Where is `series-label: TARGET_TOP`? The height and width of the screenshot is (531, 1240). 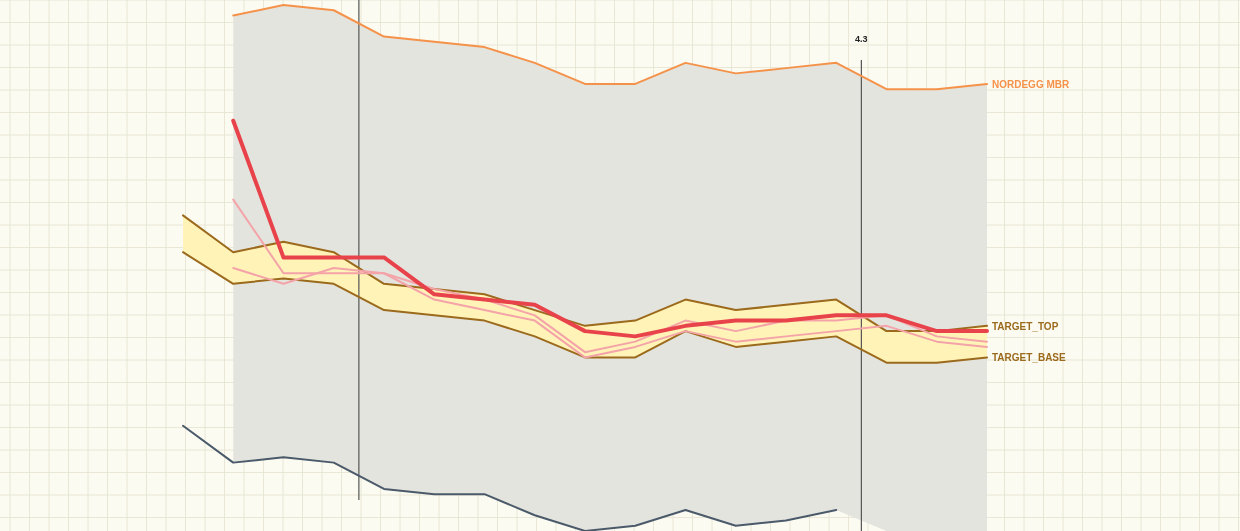 series-label: TARGET_TOP is located at coordinates (1025, 326).